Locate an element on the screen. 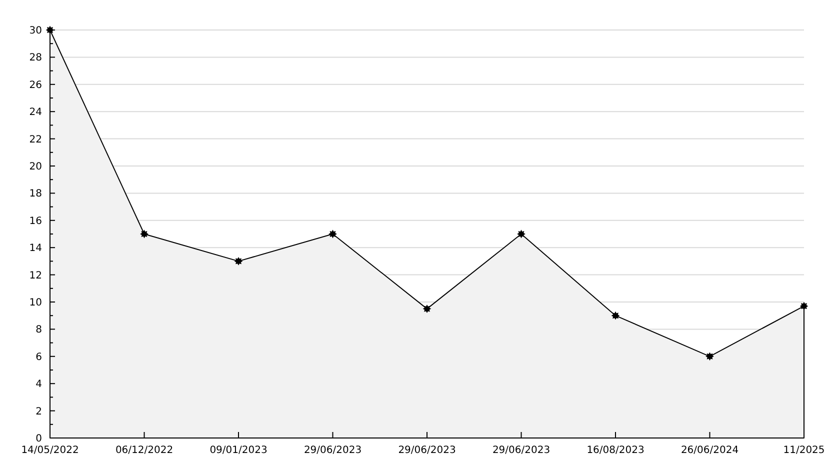  y-tick-label: 0 is located at coordinates (39, 439).